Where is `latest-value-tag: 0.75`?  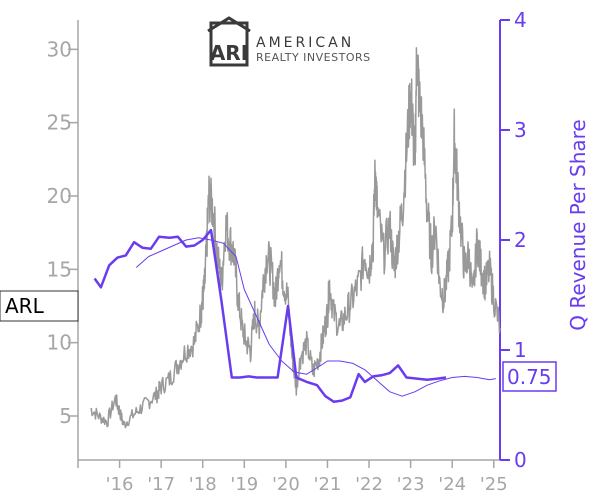
latest-value-tag: 0.75 is located at coordinates (529, 376).